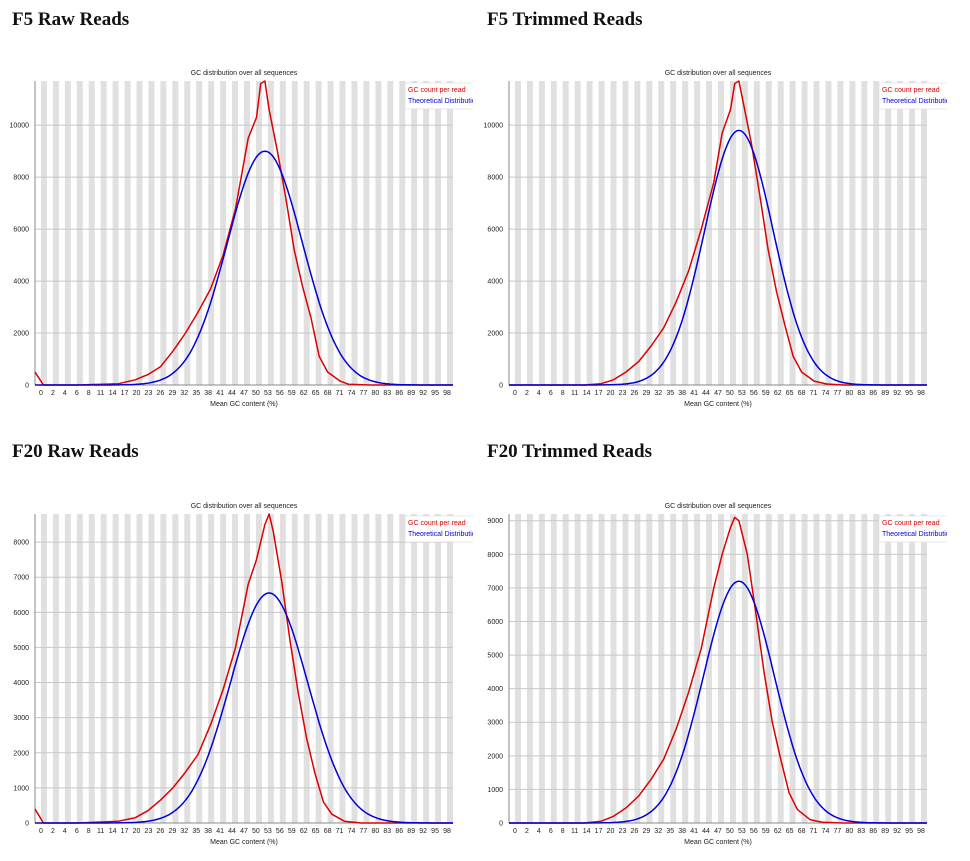 Image resolution: width=970 pixels, height=861 pixels. I want to click on x-tick-label: 35, so click(196, 831).